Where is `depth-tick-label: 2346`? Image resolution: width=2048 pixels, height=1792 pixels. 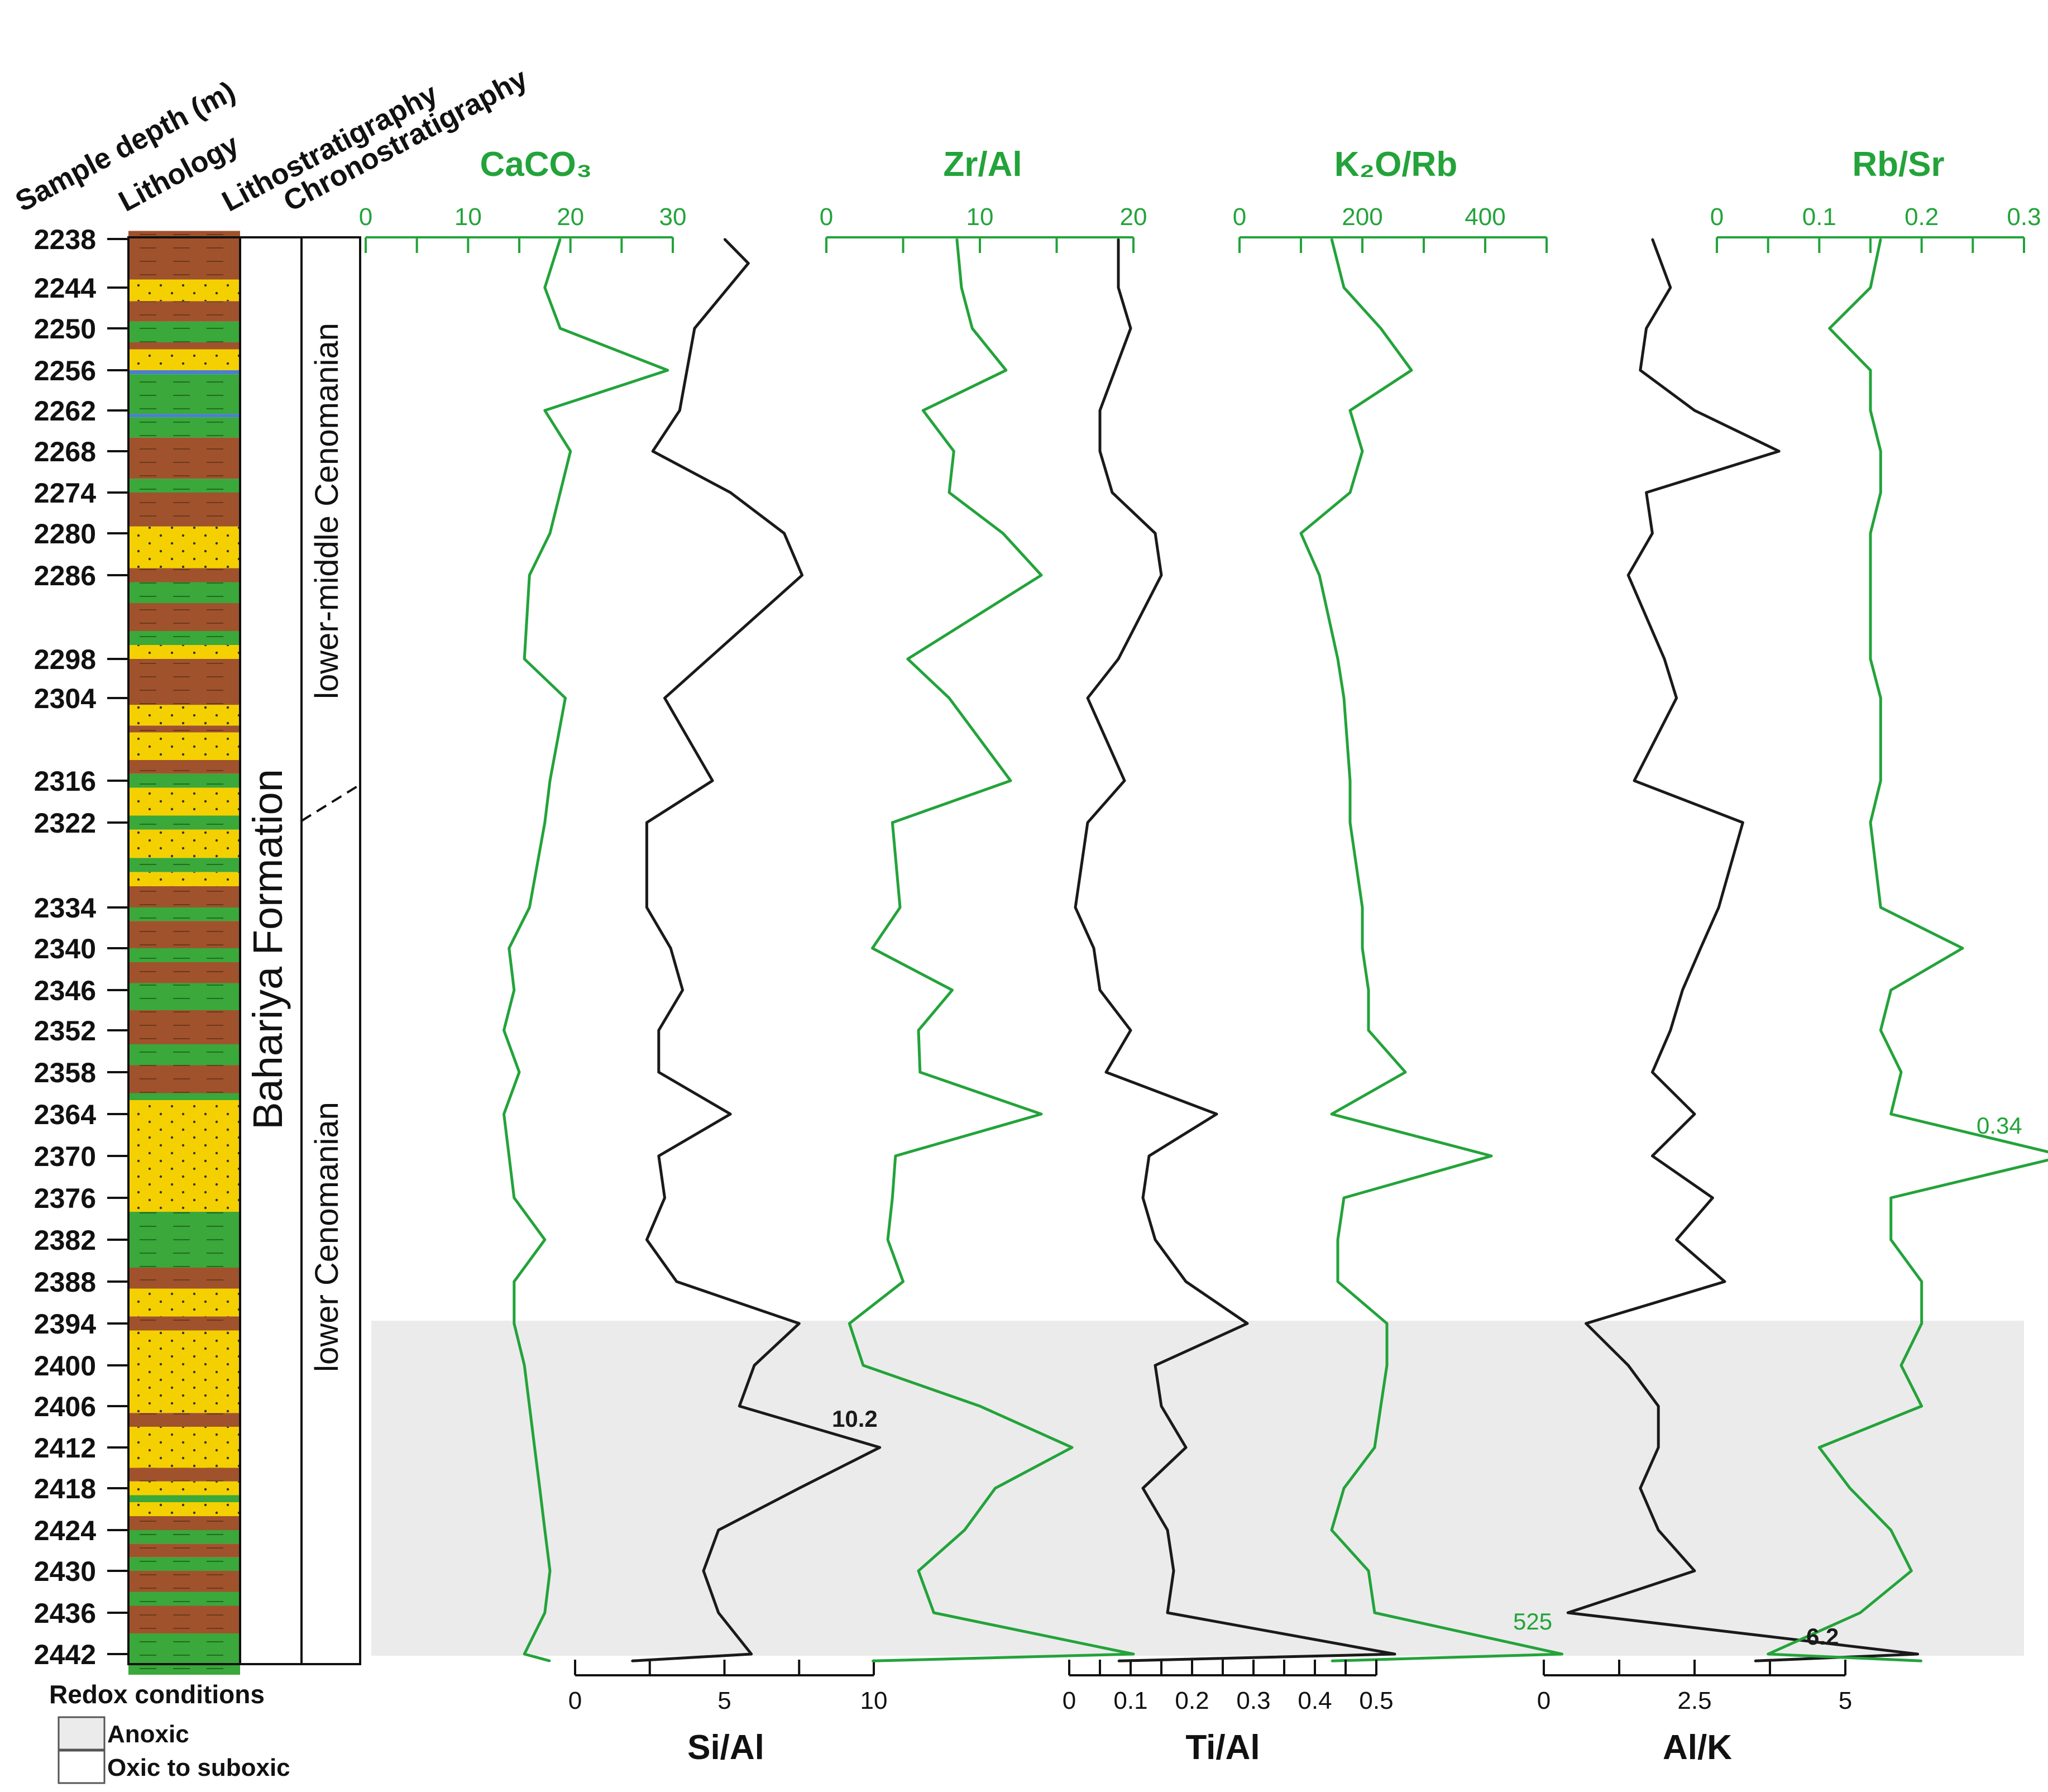
depth-tick-label: 2346 is located at coordinates (65, 990).